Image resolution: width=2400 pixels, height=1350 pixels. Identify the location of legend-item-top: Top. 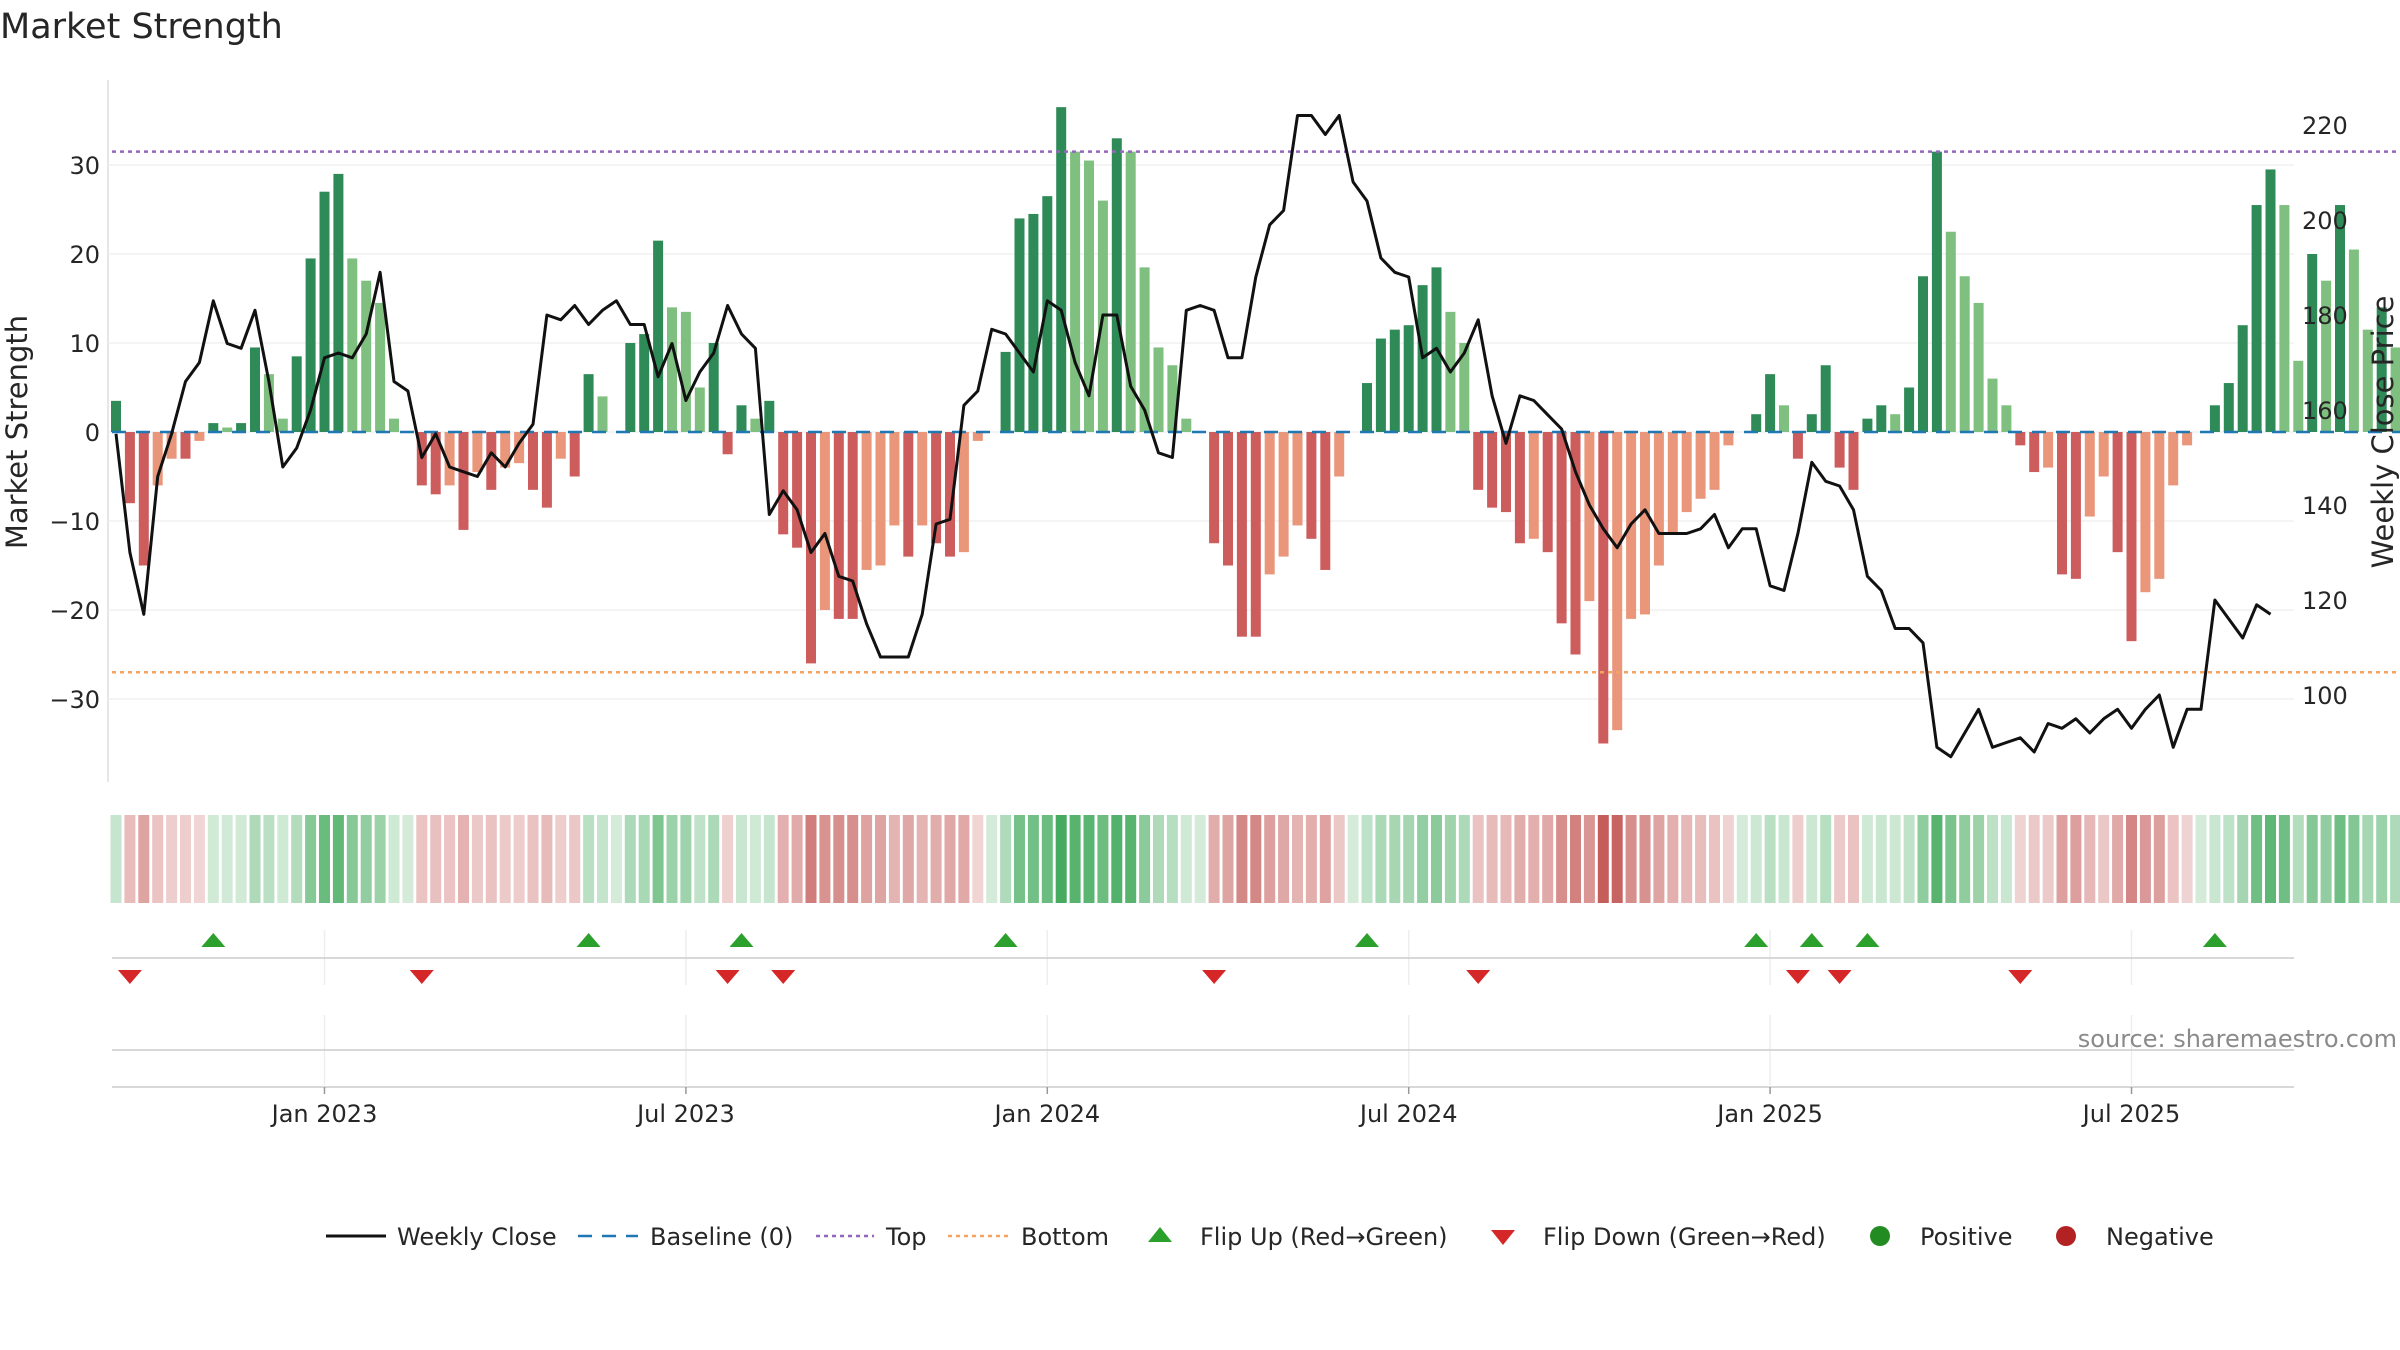
(871, 1237).